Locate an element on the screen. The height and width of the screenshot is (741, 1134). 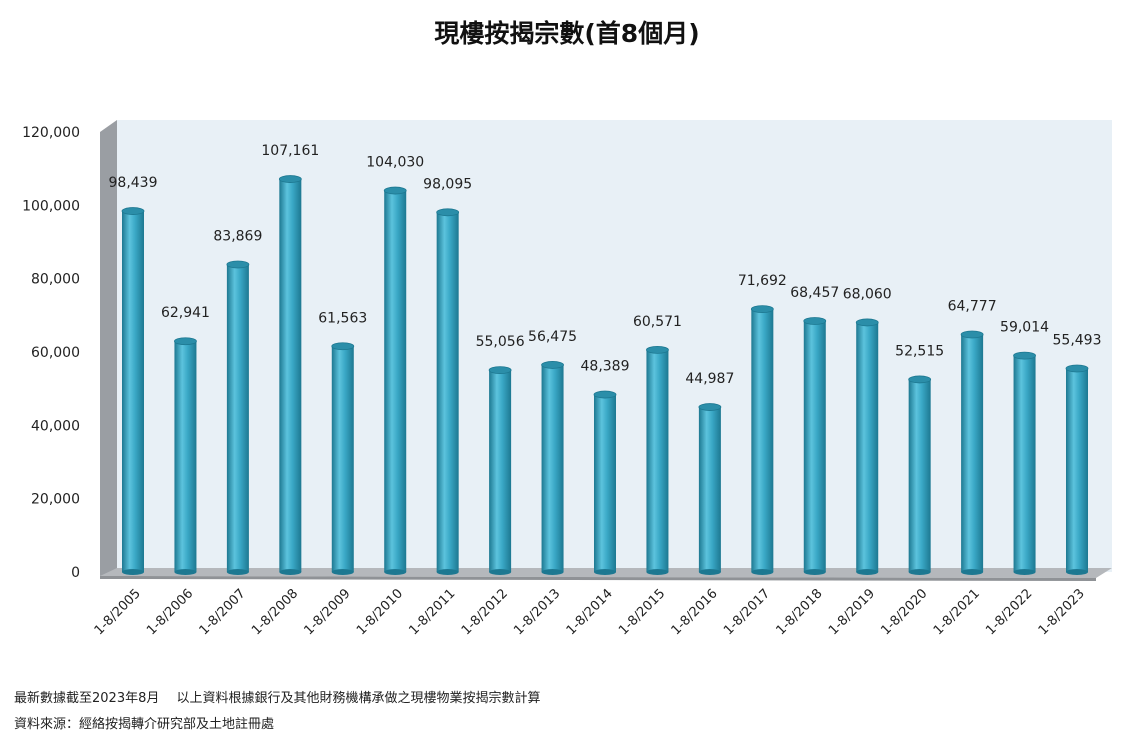
data-label: 55,493 is located at coordinates (1077, 341).